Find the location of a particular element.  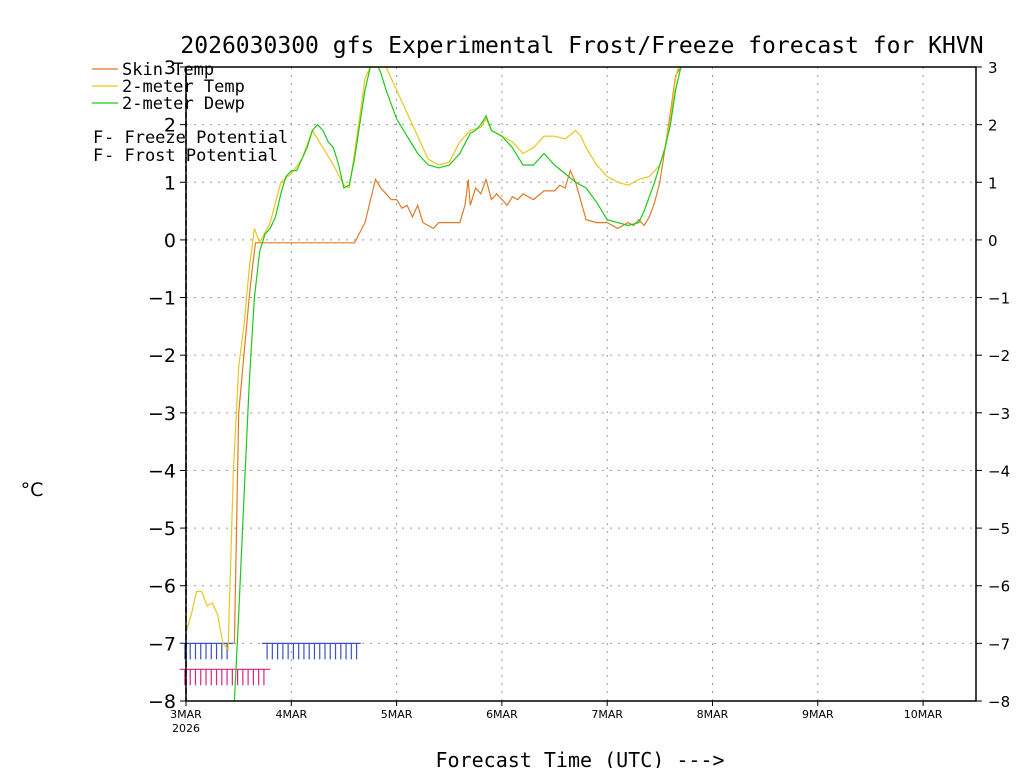

y-tick-label-right: −2 is located at coordinates (999, 356).